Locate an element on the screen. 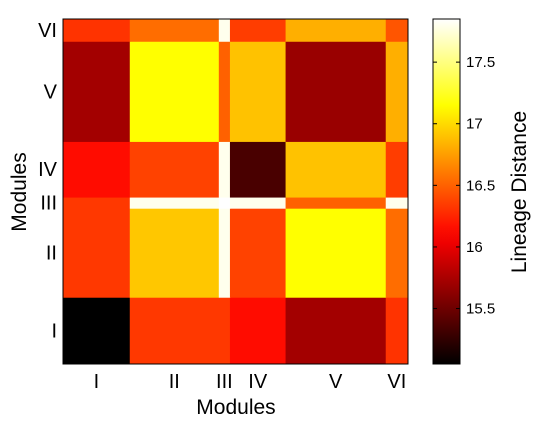 The width and height of the screenshot is (540, 423). heatmap-cell-IV-V is located at coordinates (336, 169).